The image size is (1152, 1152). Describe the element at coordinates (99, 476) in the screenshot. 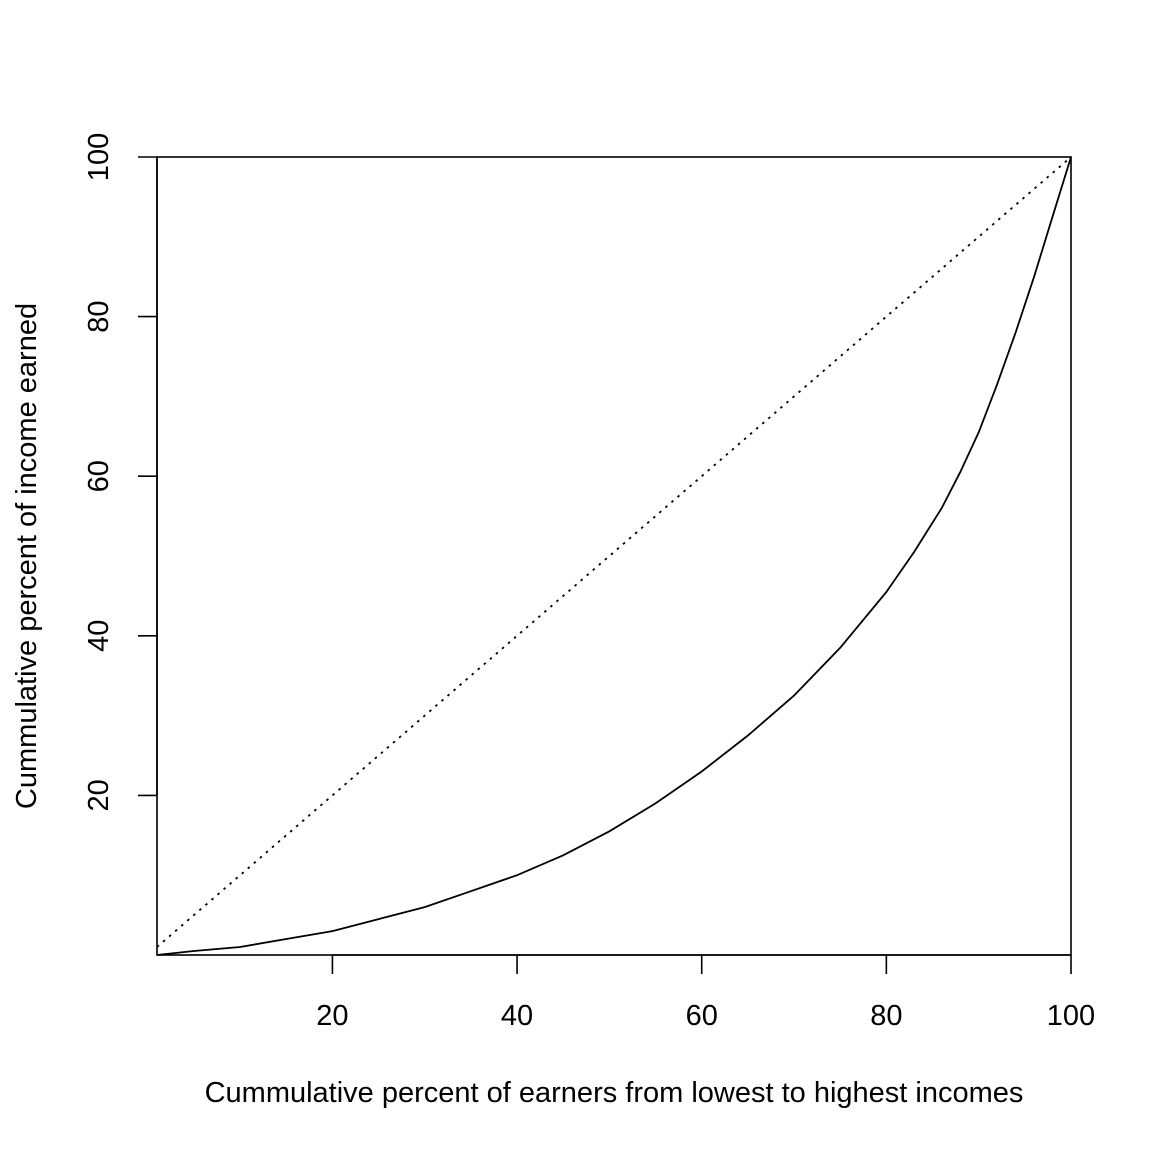

I see `y-tick-label: 60` at that location.